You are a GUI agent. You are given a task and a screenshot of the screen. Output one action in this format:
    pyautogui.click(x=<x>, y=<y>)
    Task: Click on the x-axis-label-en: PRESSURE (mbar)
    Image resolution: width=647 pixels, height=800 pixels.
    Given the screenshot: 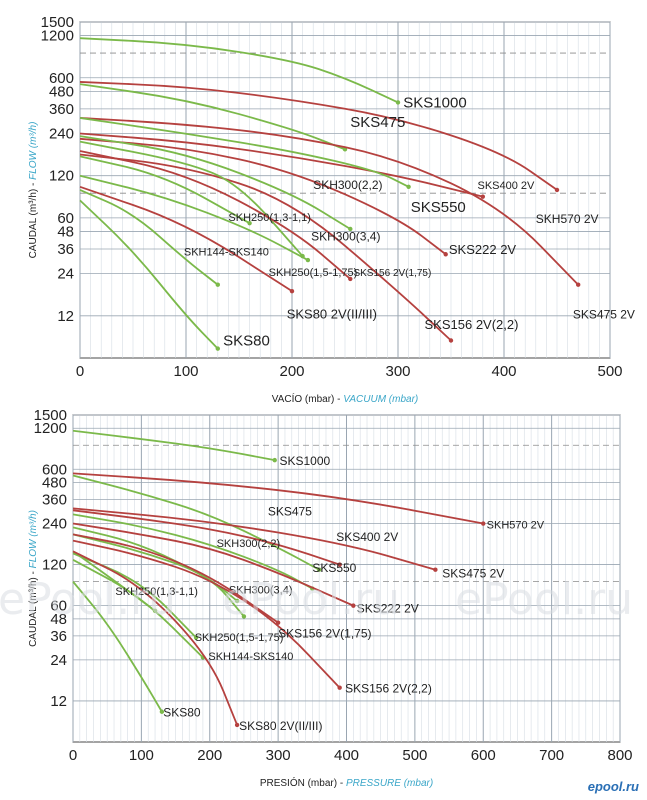 What is the action you would take?
    pyautogui.click(x=389, y=783)
    